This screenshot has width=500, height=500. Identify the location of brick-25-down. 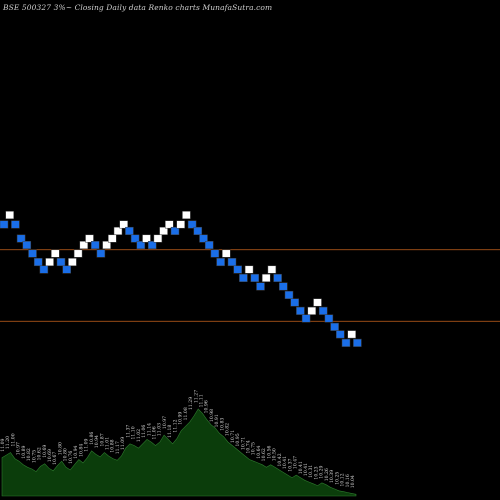
(141, 245).